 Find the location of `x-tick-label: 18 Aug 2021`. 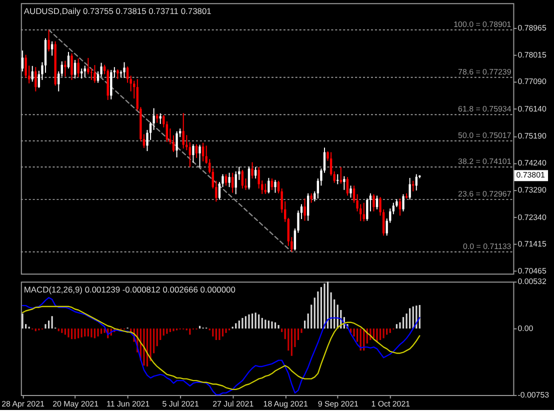

x-tick-label: 18 Aug 2021 is located at coordinates (285, 403).